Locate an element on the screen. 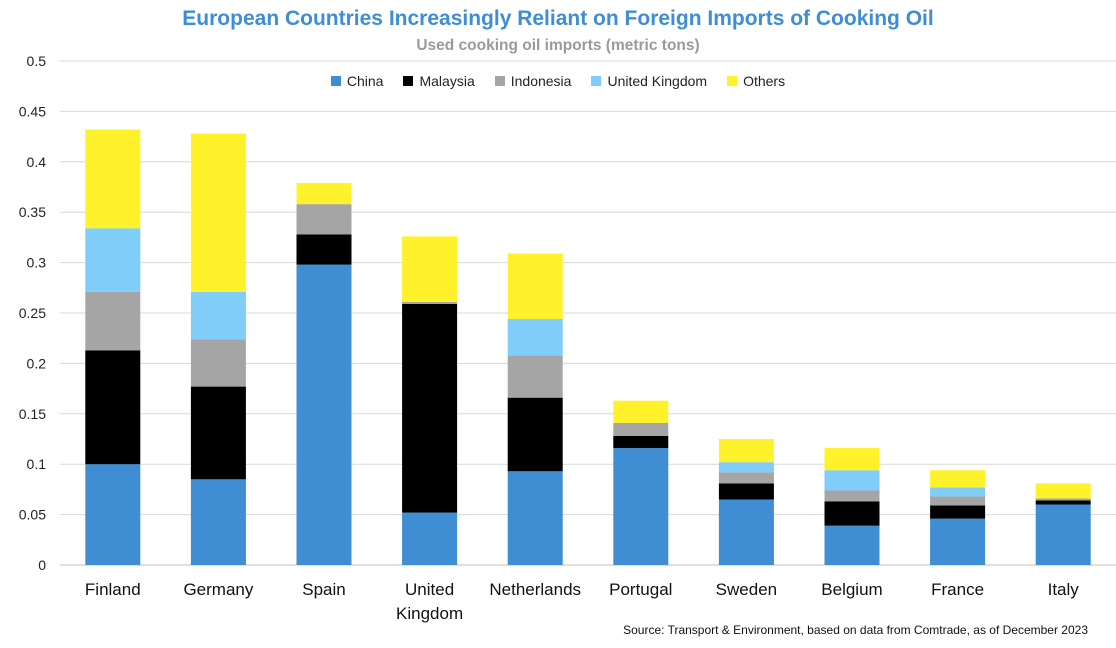 The height and width of the screenshot is (648, 1116). y-tick-label: 0.05 is located at coordinates (32, 515).